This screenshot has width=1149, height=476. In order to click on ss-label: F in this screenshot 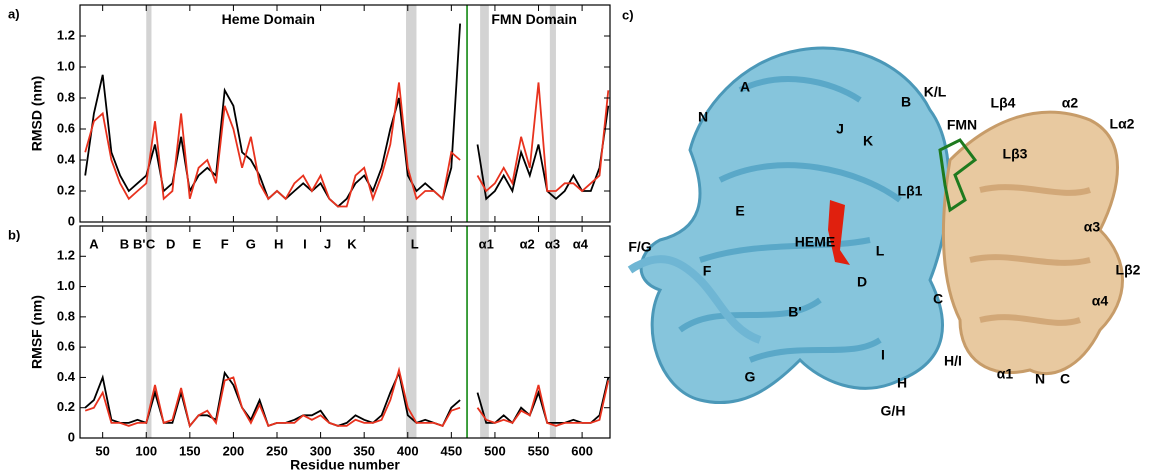, I will do `click(225, 243)`.